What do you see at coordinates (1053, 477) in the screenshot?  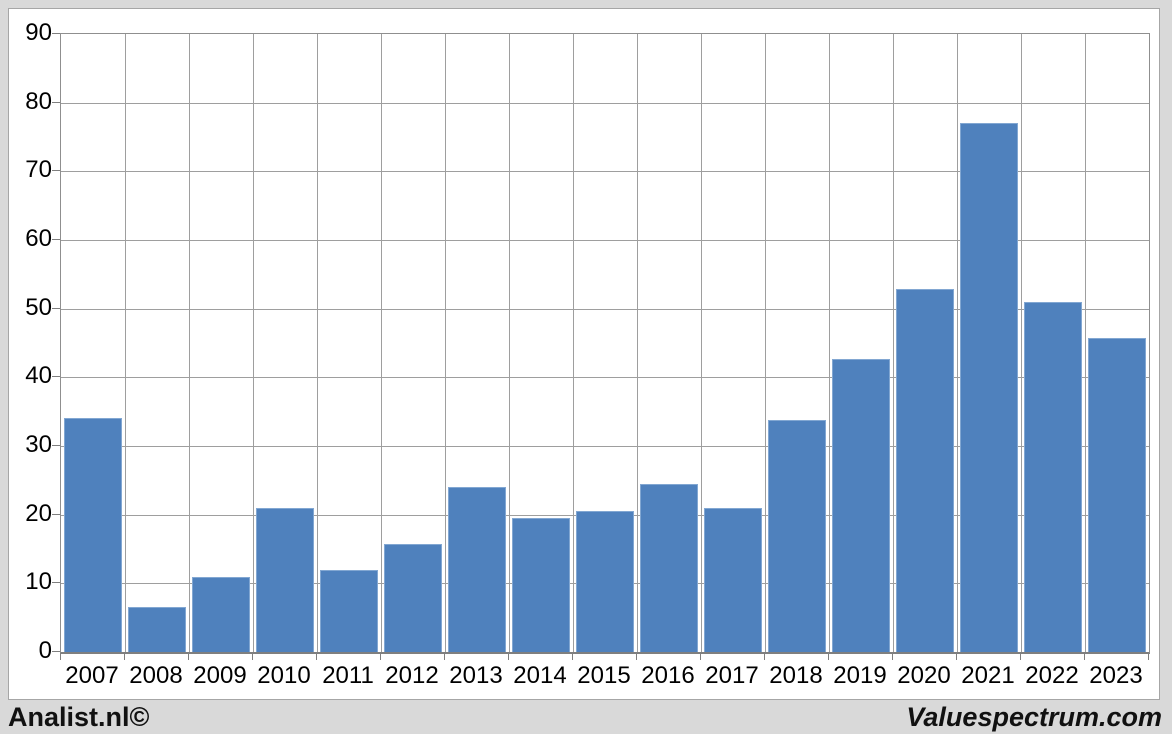 I see `bar-2022` at bounding box center [1053, 477].